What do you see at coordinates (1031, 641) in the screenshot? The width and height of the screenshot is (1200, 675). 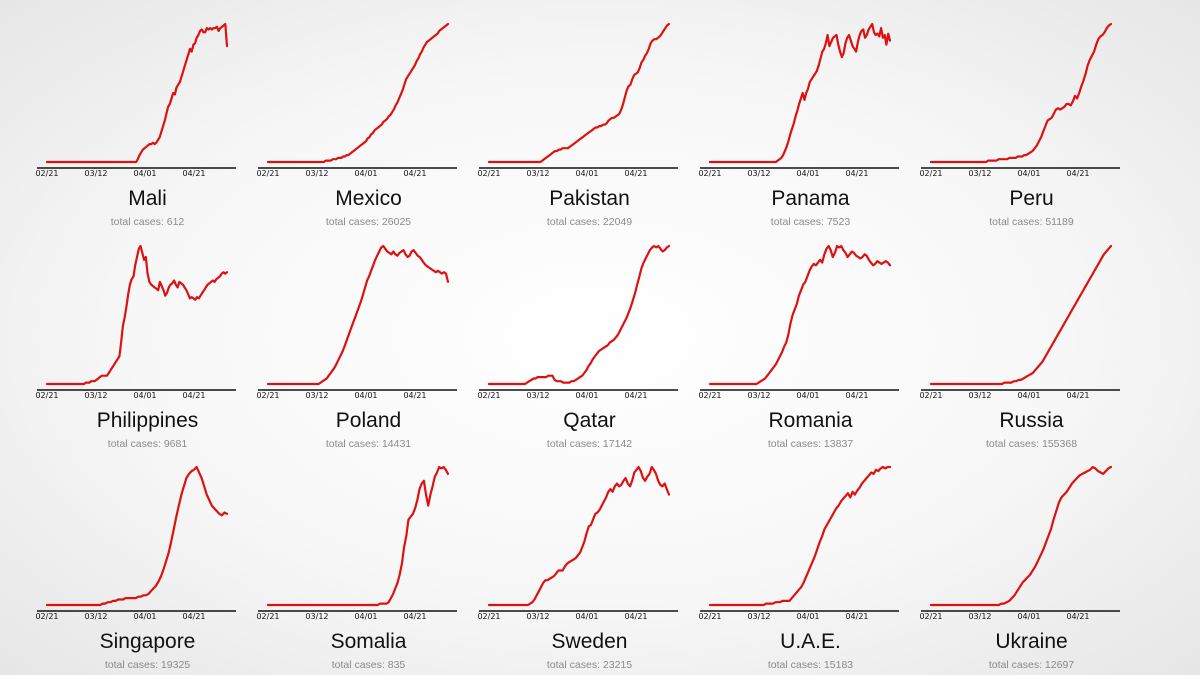 I see `country-name: Ukraine` at bounding box center [1031, 641].